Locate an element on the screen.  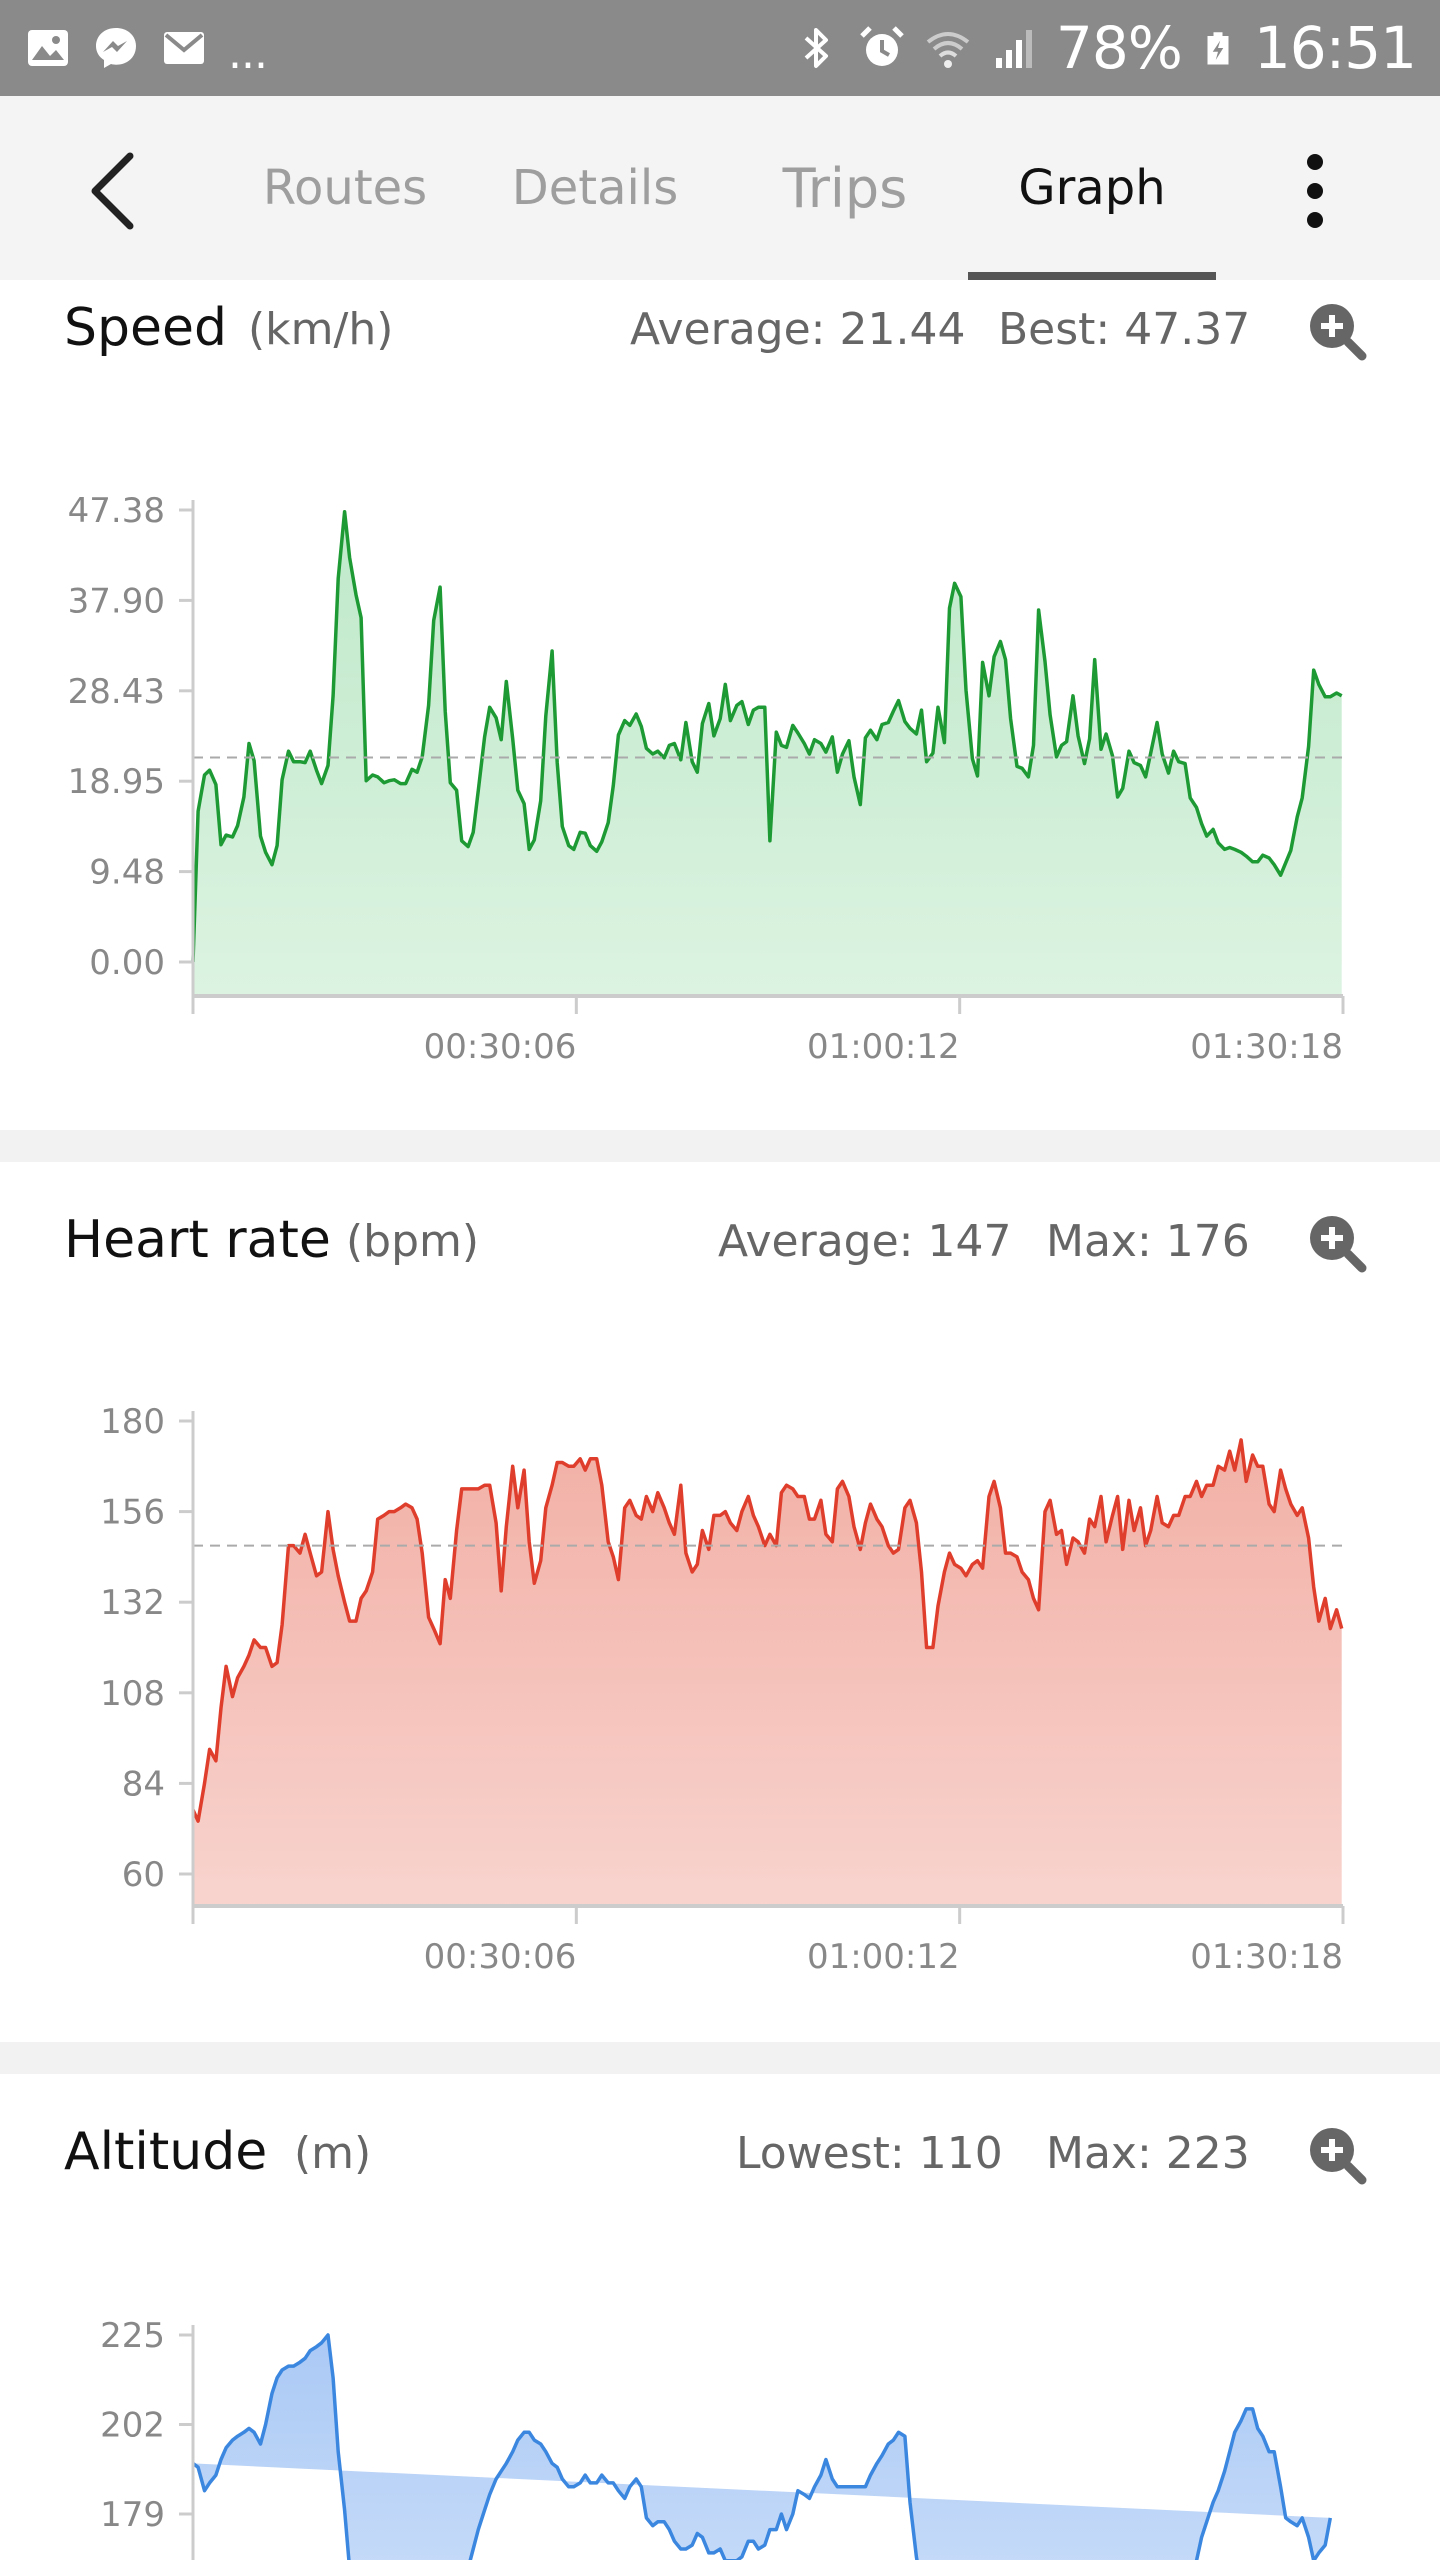
y-tick-label: 18.95 is located at coordinates (116, 782).